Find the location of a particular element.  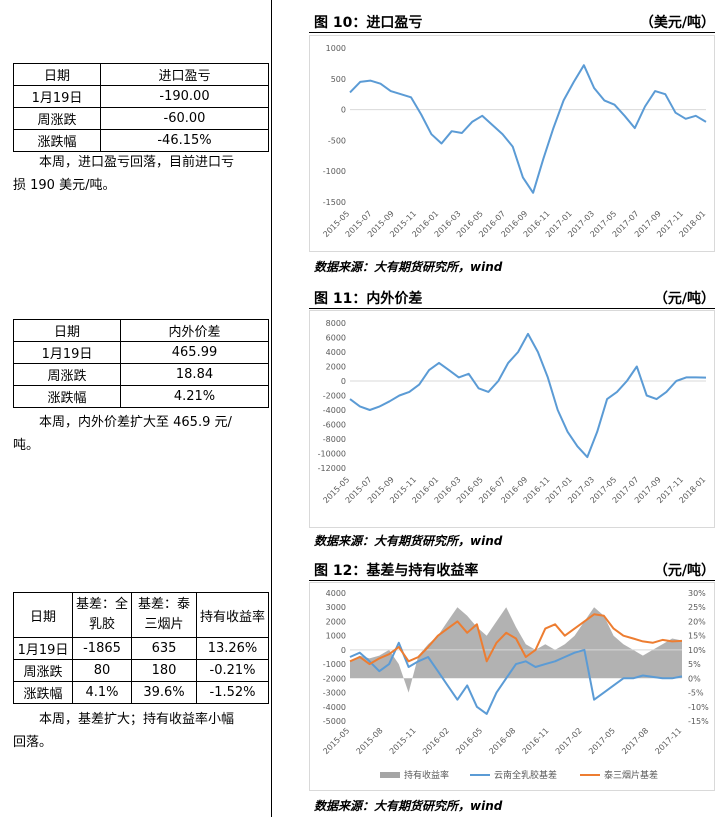

y-tick-label-right: 5% is located at coordinates (694, 664).